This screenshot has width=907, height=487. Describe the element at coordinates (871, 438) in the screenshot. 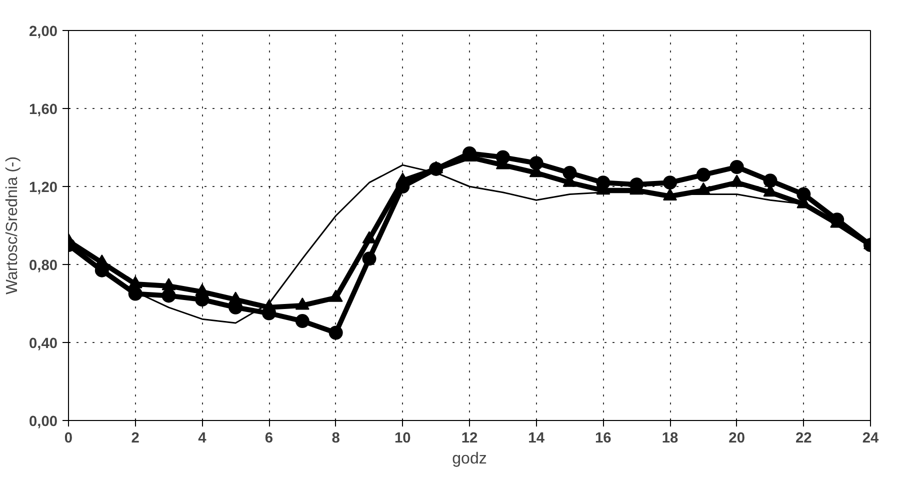

I see `x-tick-label: 24` at that location.